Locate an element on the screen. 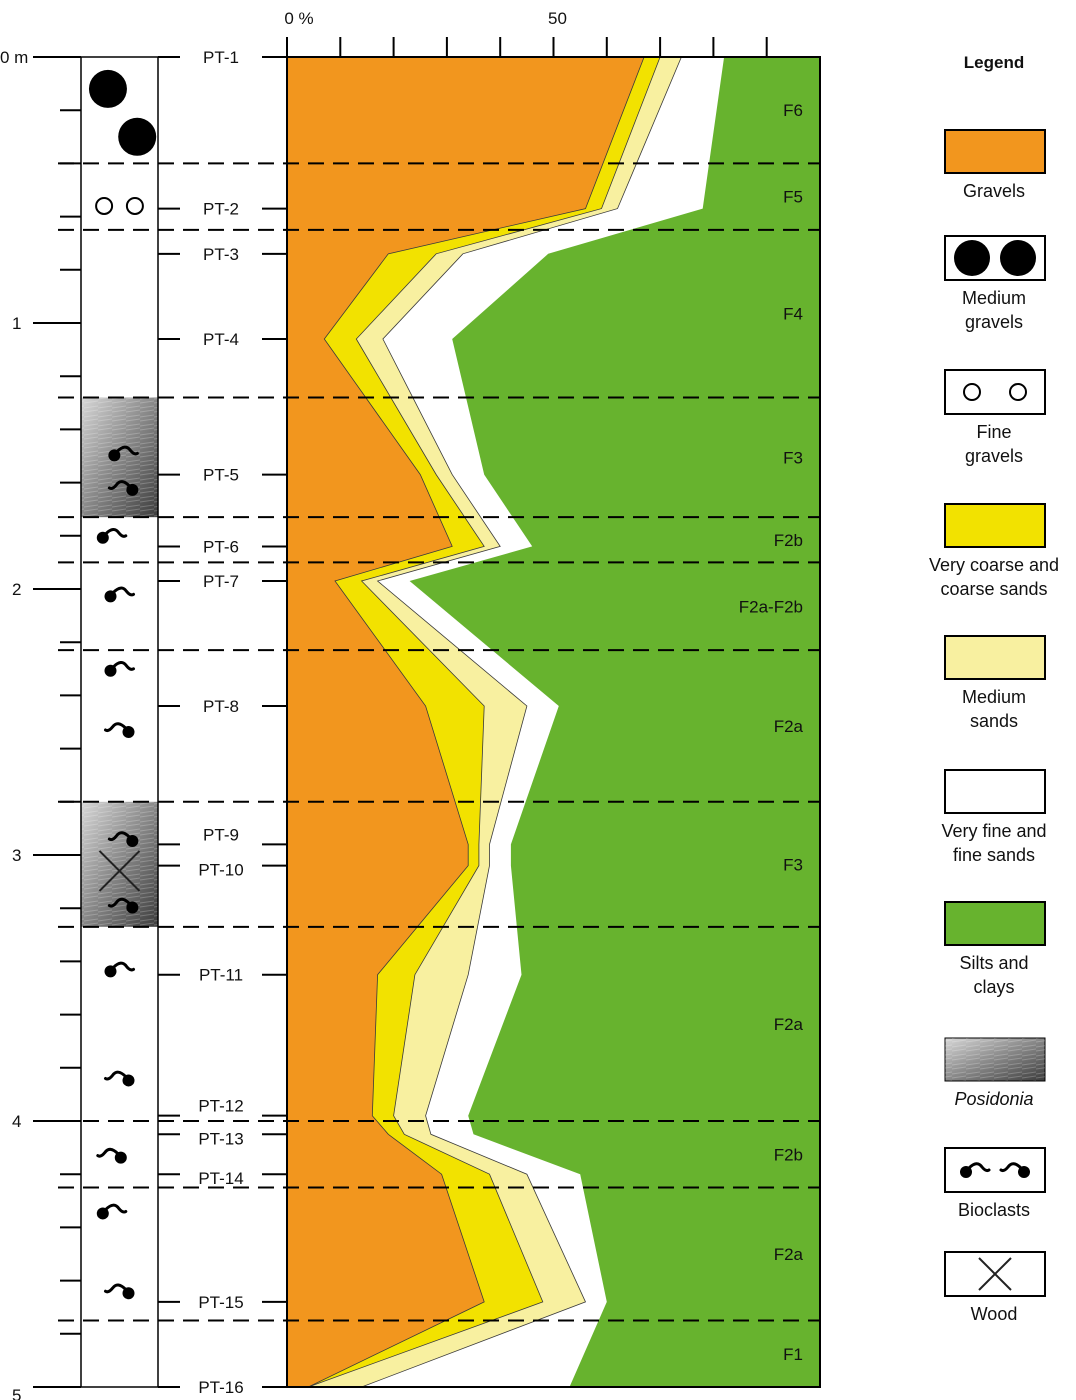 The width and height of the screenshot is (1076, 1400). facies-label: F2a-F2b is located at coordinates (771, 606).